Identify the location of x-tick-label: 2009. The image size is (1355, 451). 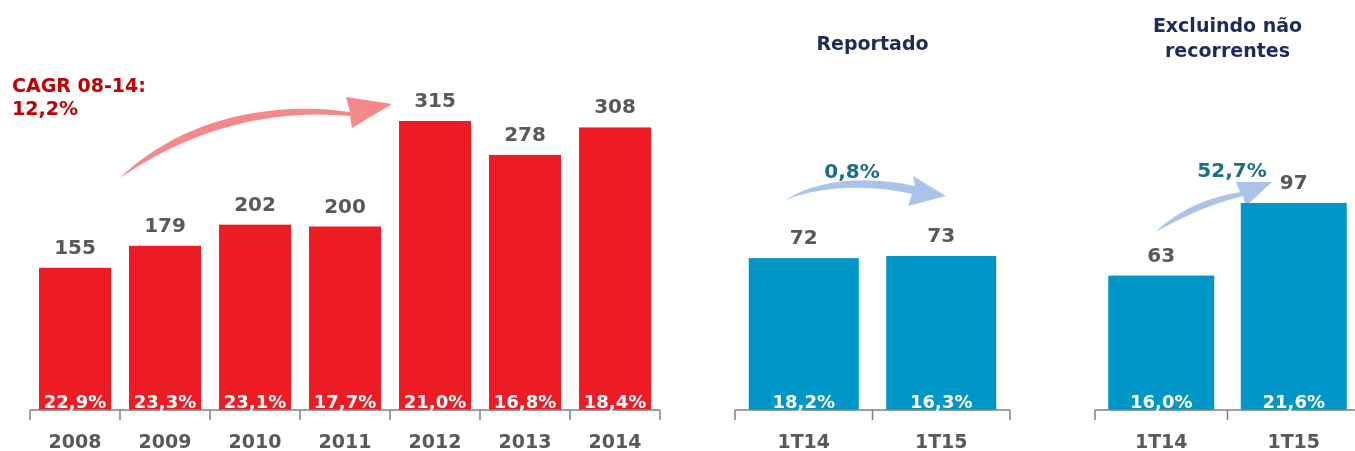
(165, 440).